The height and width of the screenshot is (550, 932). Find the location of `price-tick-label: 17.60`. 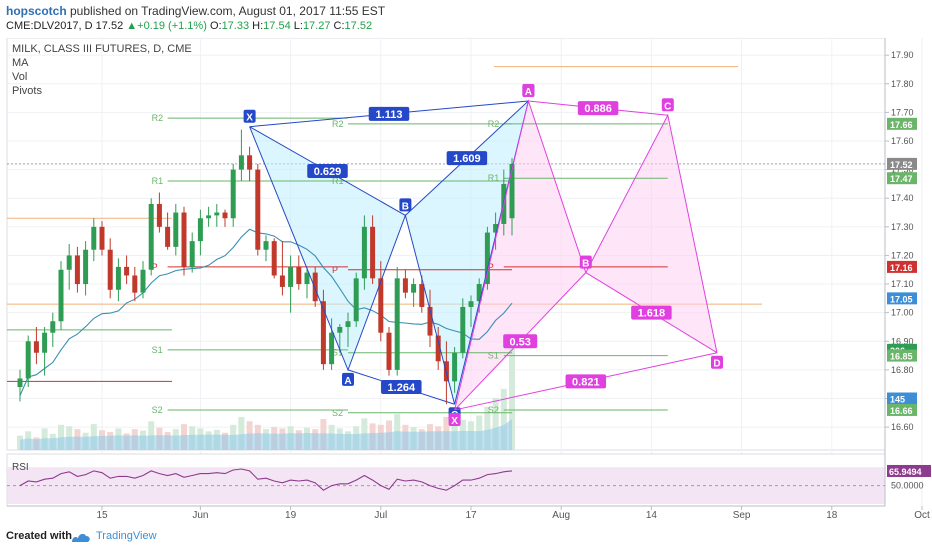

price-tick-label: 17.60 is located at coordinates (902, 141).